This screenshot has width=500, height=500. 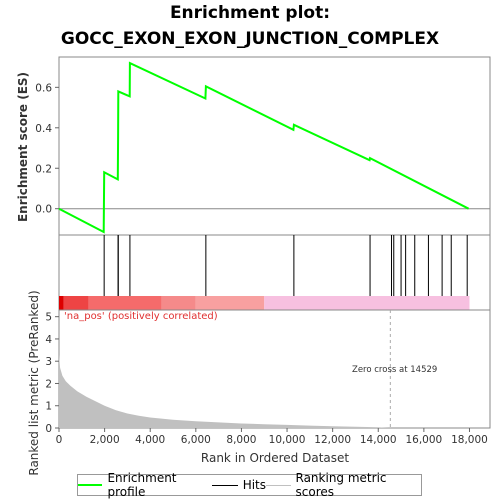 I want to click on x-tick-label: 18,000, so click(x=469, y=440).